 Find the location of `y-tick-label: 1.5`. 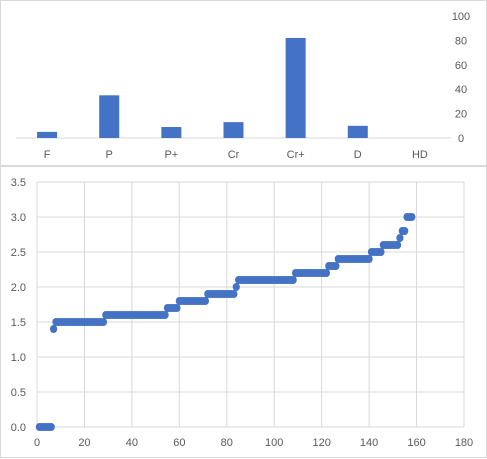

y-tick-label: 1.5 is located at coordinates (18, 323).